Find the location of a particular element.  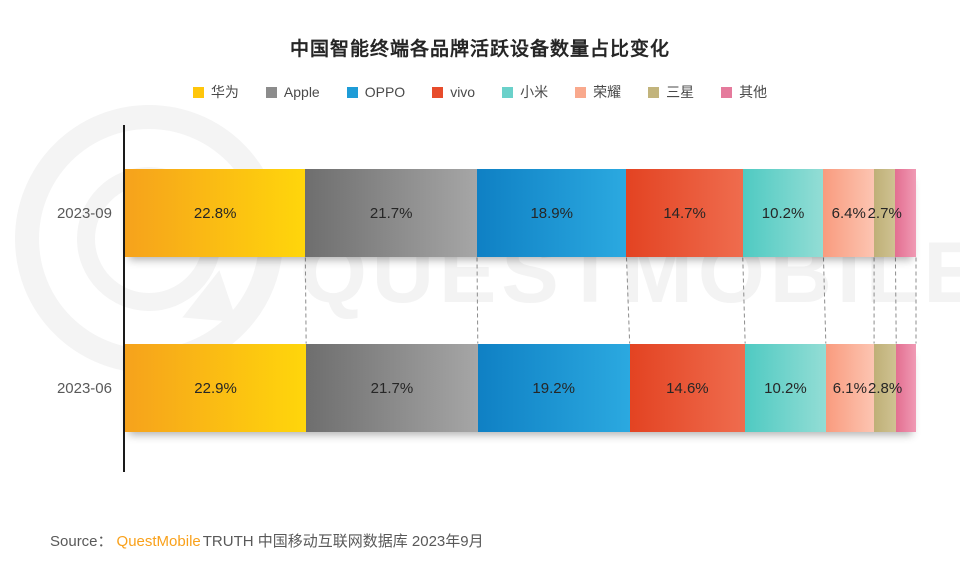

bar-segment-OPPO-2023-06: 19.2% is located at coordinates (553, 388).